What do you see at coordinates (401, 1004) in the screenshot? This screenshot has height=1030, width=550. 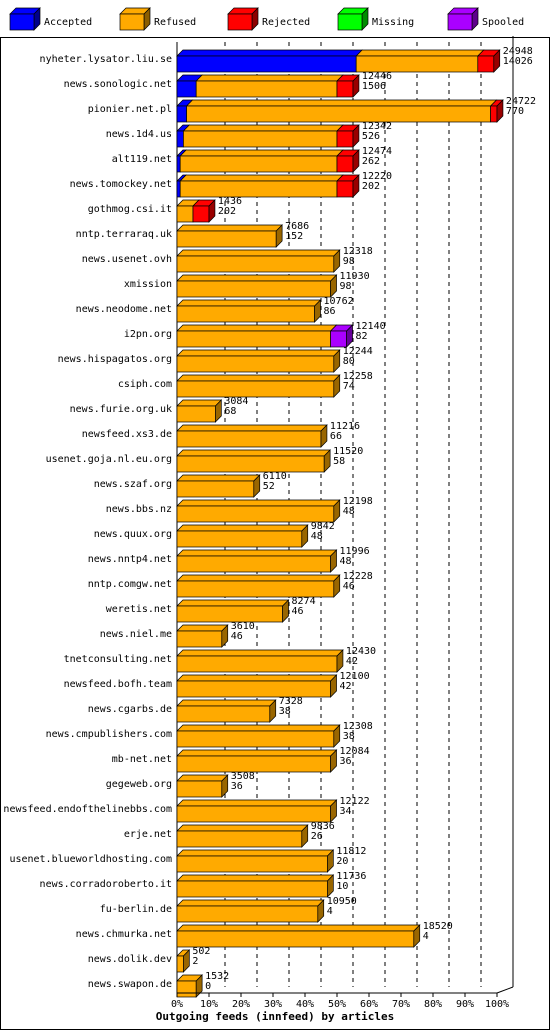 I see `x-tick-label: 70%` at bounding box center [401, 1004].